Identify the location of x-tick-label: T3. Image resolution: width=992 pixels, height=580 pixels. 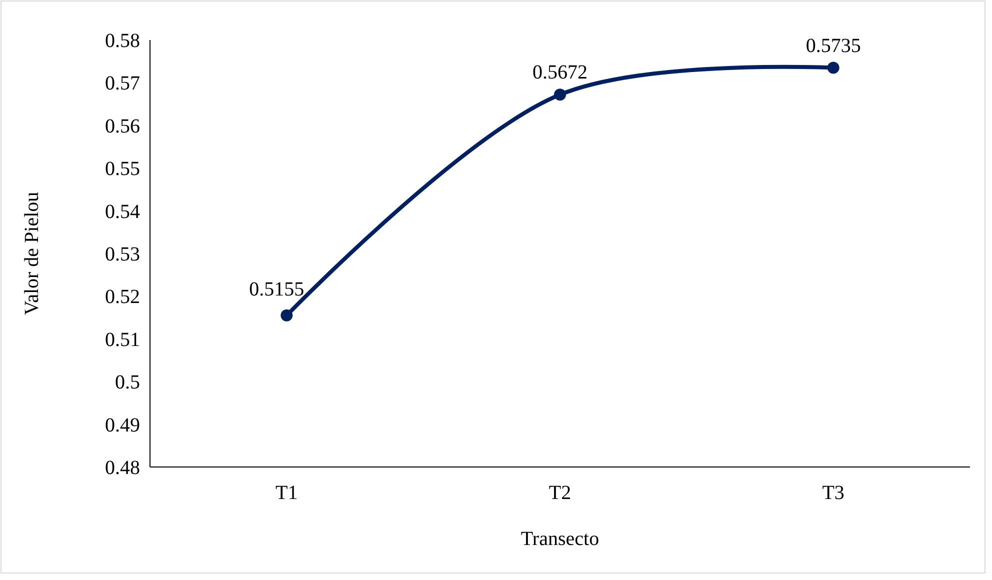
(833, 493).